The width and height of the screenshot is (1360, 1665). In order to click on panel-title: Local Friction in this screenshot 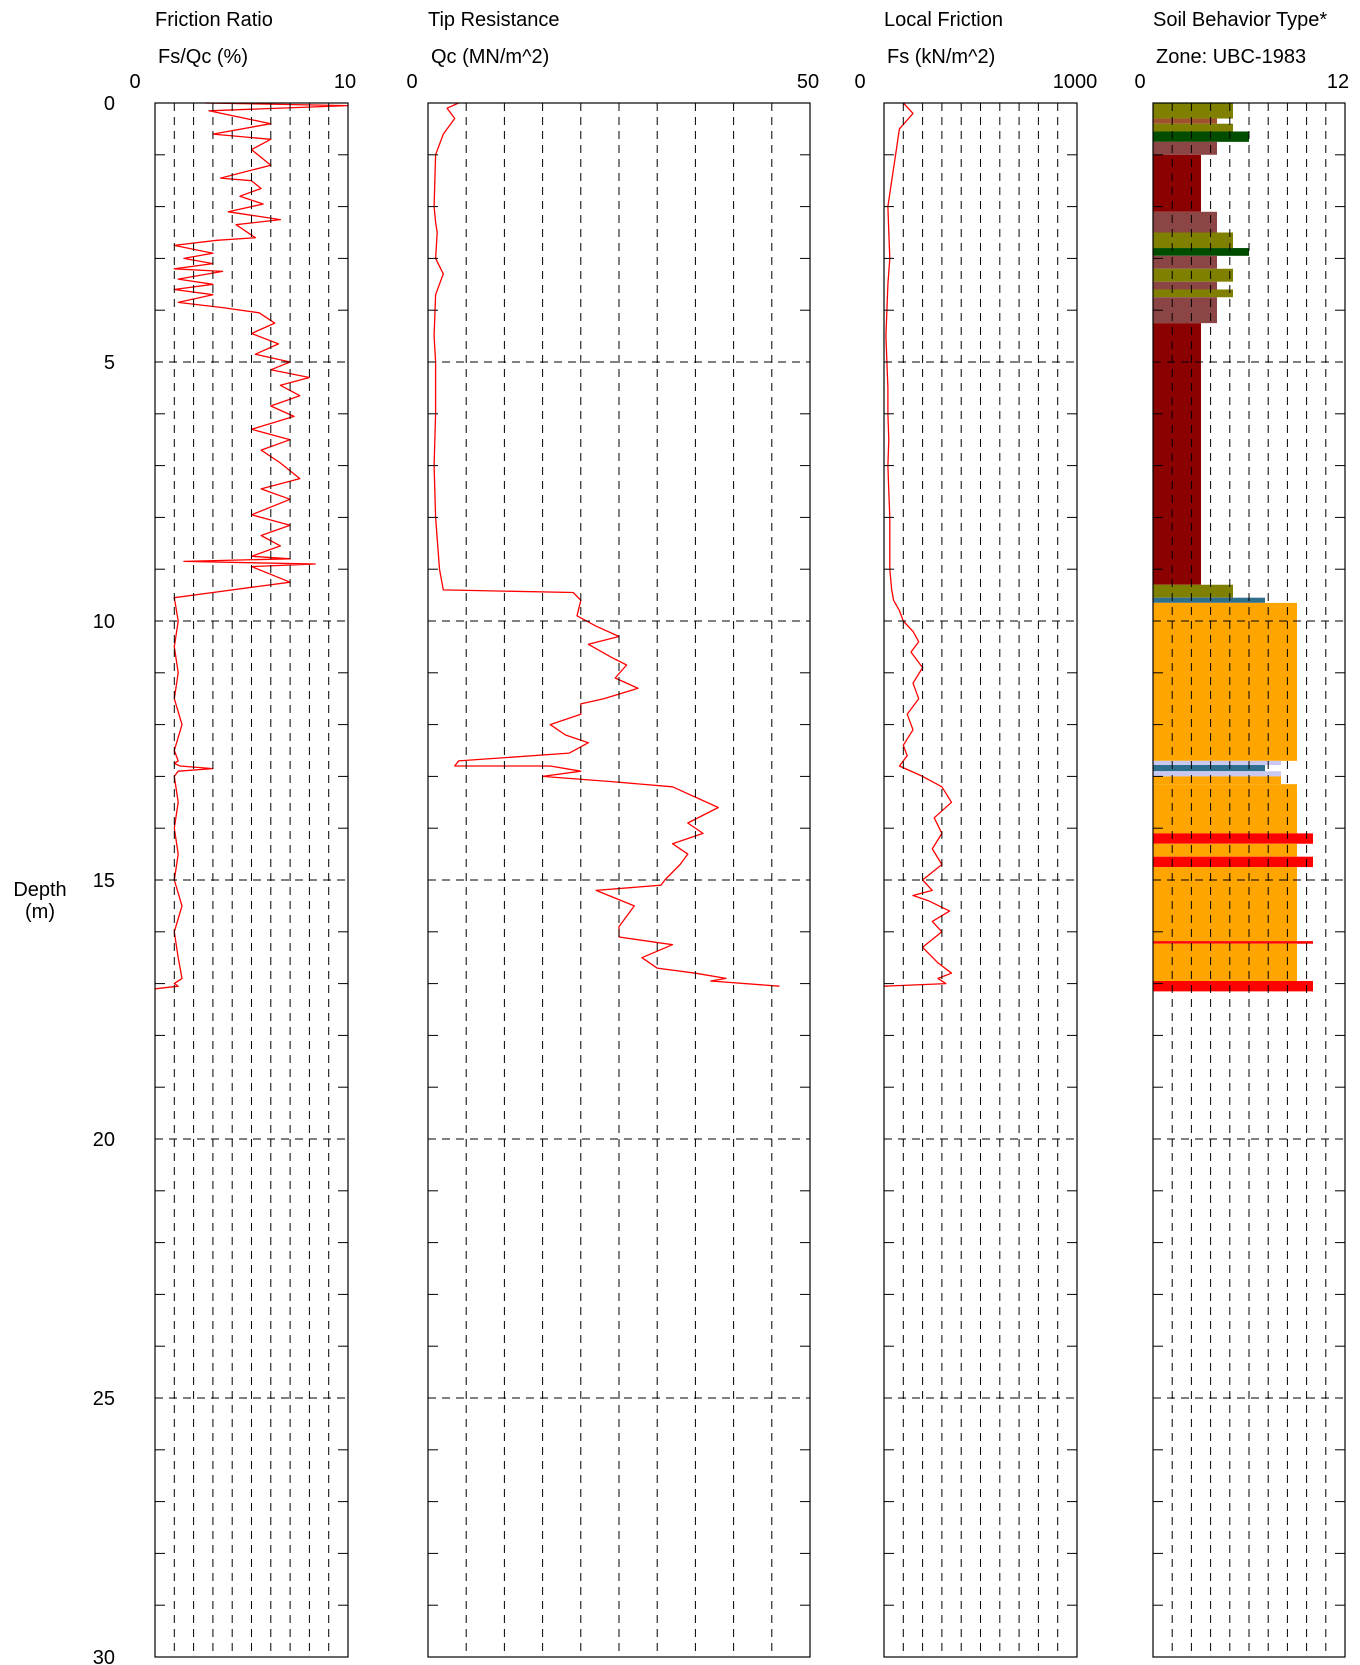, I will do `click(943, 20)`.